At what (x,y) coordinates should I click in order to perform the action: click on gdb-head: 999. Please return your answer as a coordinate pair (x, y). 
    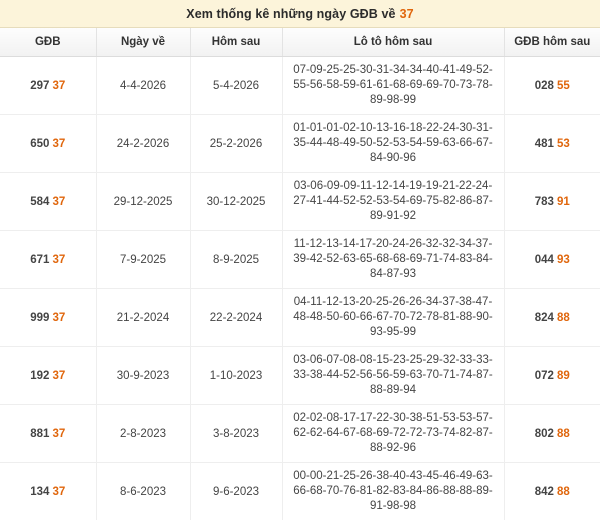
    Looking at the image, I should click on (39, 318).